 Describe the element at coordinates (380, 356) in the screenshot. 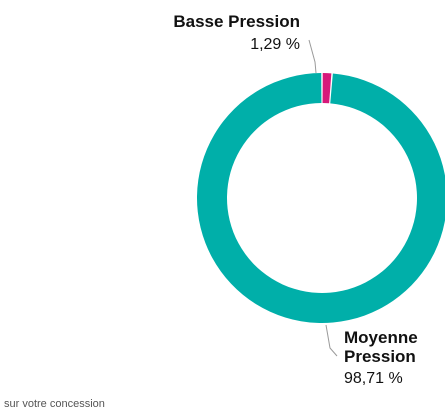

I see `label-moyenne-pression-name-line2: Pression` at that location.